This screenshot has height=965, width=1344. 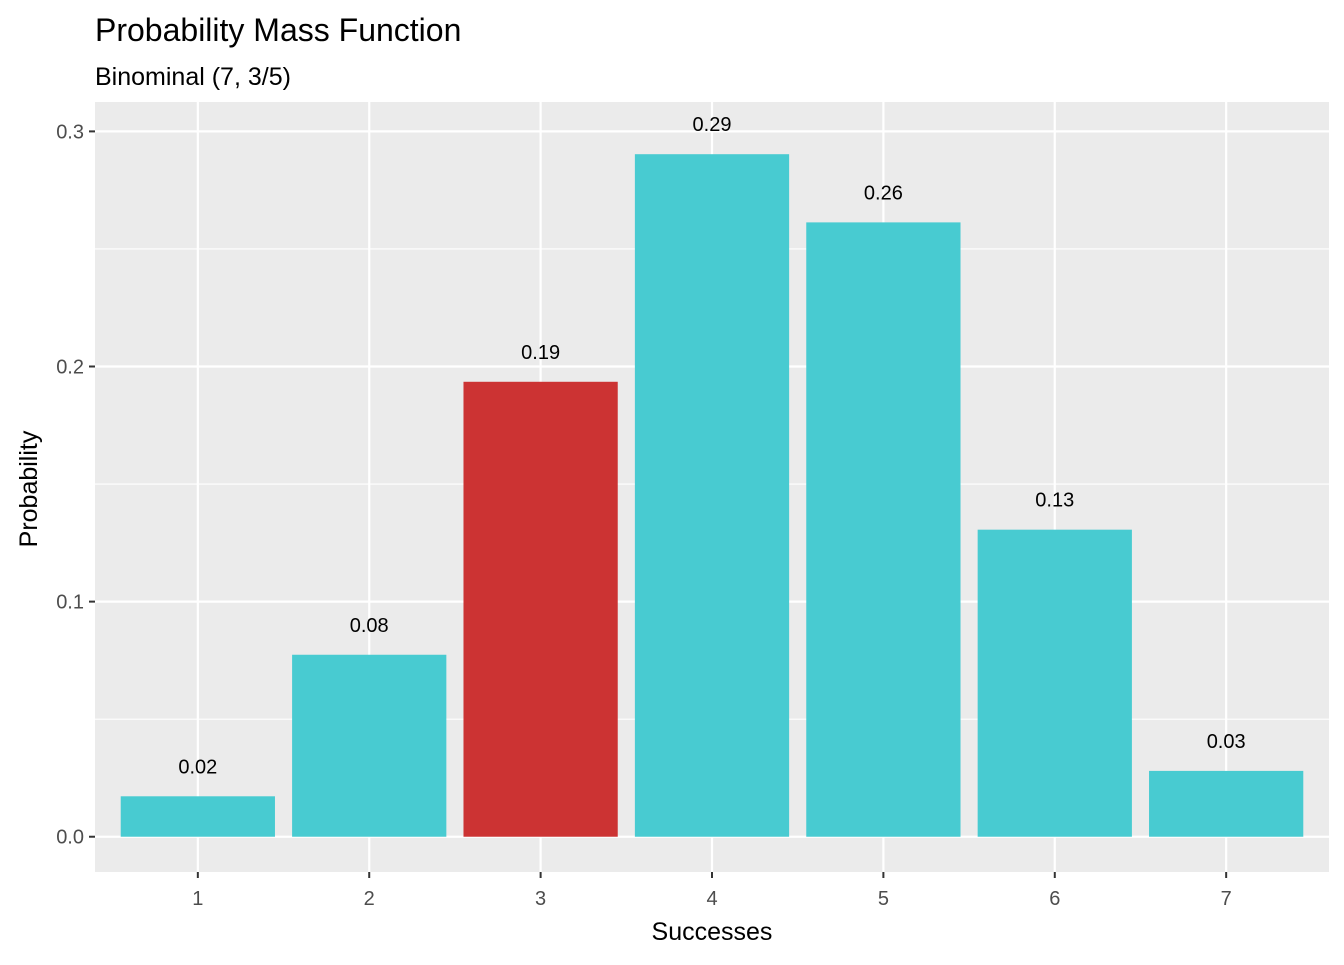 I want to click on y-tick-label: 0.2, so click(x=70, y=368).